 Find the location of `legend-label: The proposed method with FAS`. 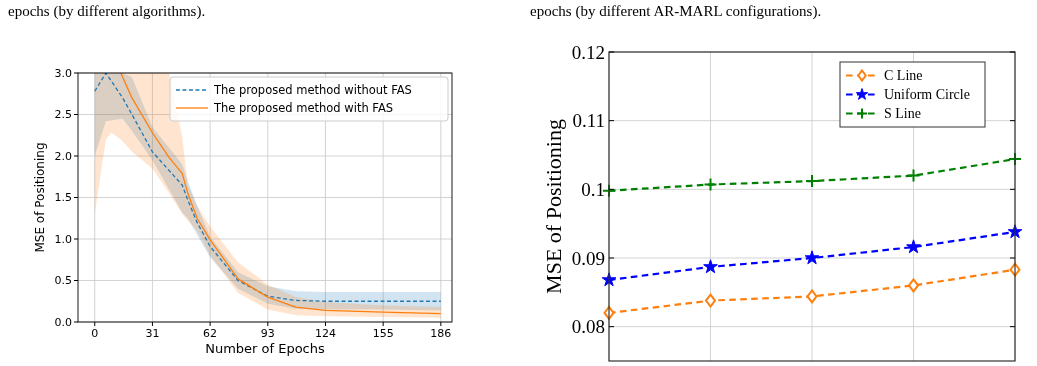

legend-label: The proposed method with FAS is located at coordinates (303, 108).